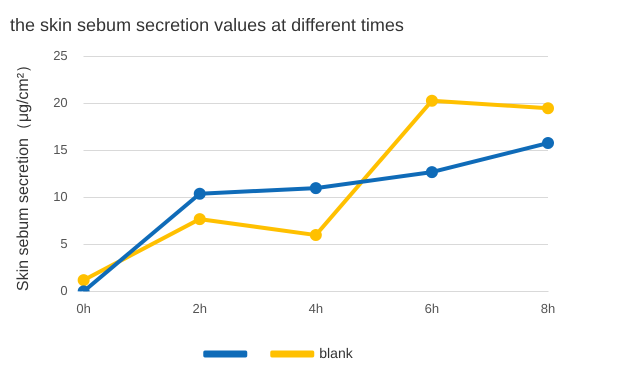 The height and width of the screenshot is (376, 618). Describe the element at coordinates (207, 24) in the screenshot. I see `chart-title: the skin sebum secretion values at different times` at that location.